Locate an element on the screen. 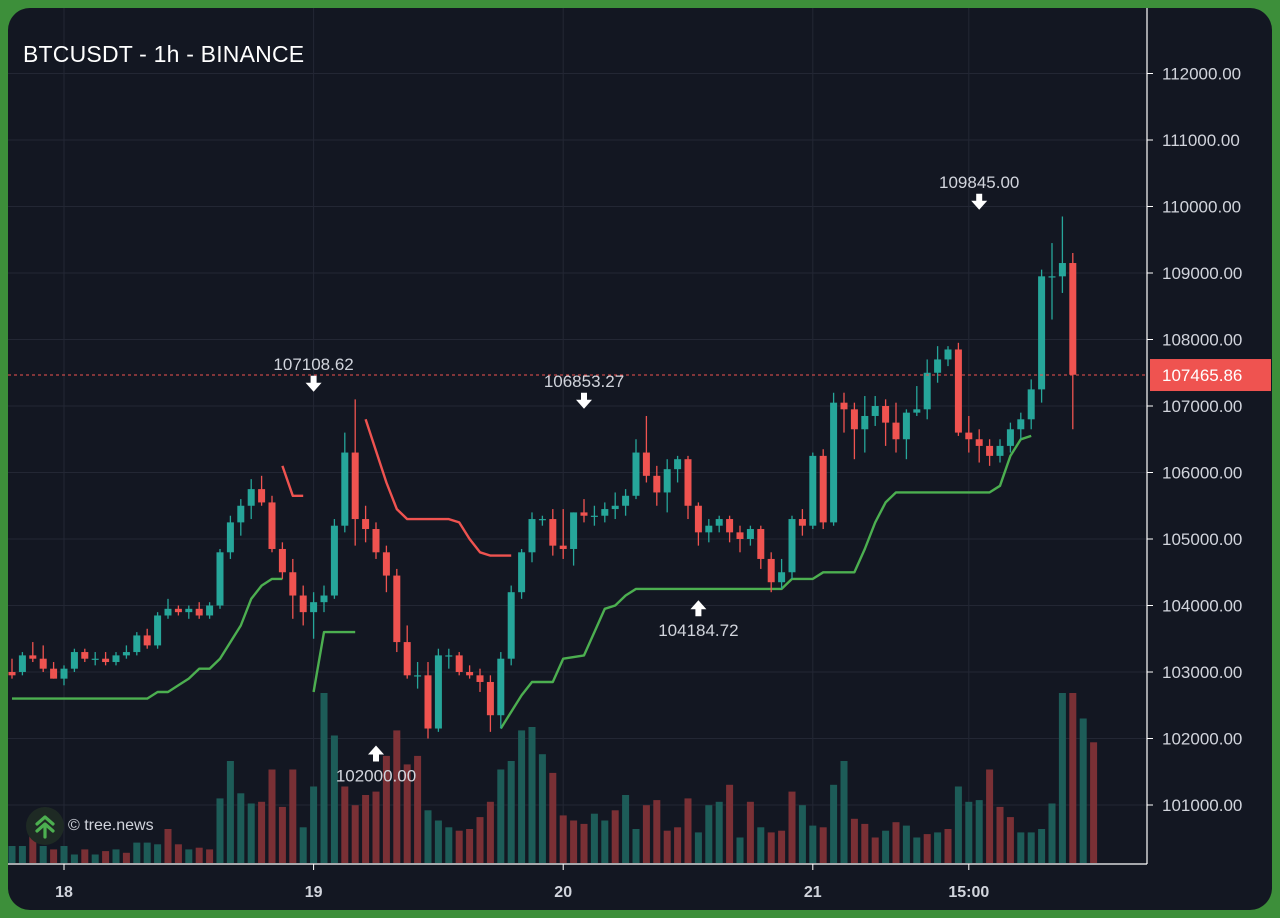 The height and width of the screenshot is (918, 1280). annotation-high-label: 107108.62 is located at coordinates (313, 364).